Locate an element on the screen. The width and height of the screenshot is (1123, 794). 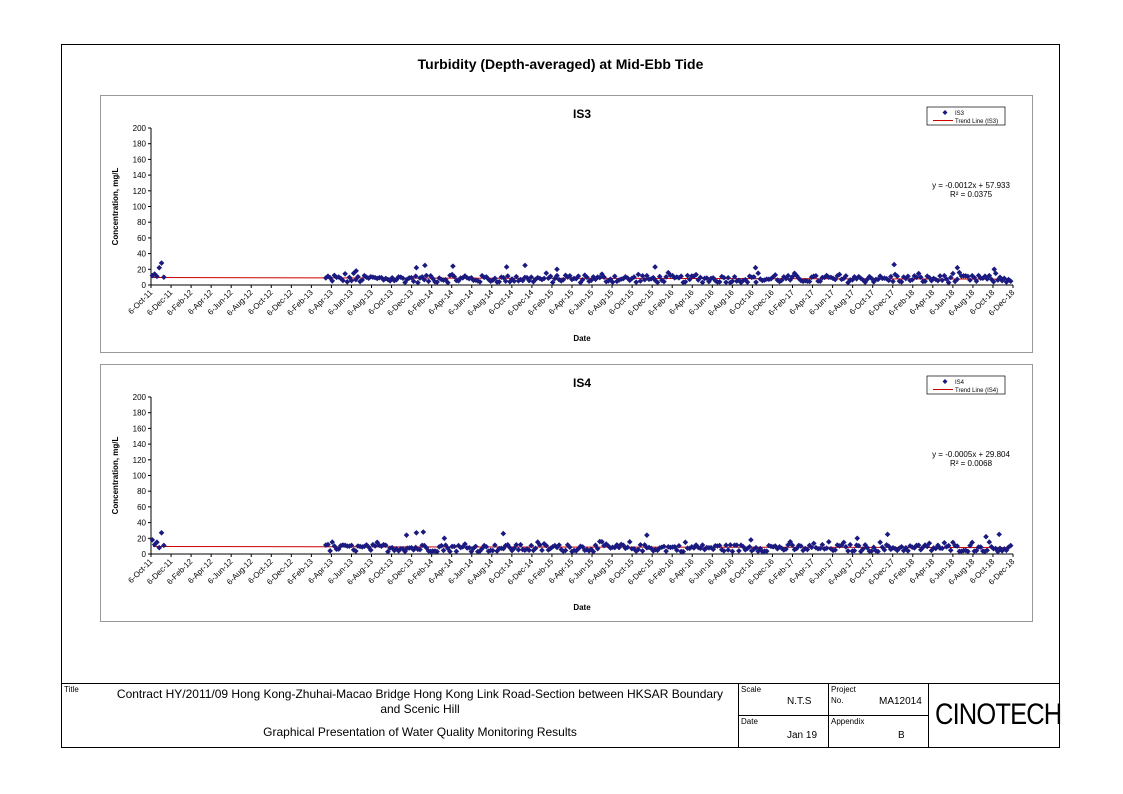
legend-label-series: IS3 is located at coordinates (960, 114).